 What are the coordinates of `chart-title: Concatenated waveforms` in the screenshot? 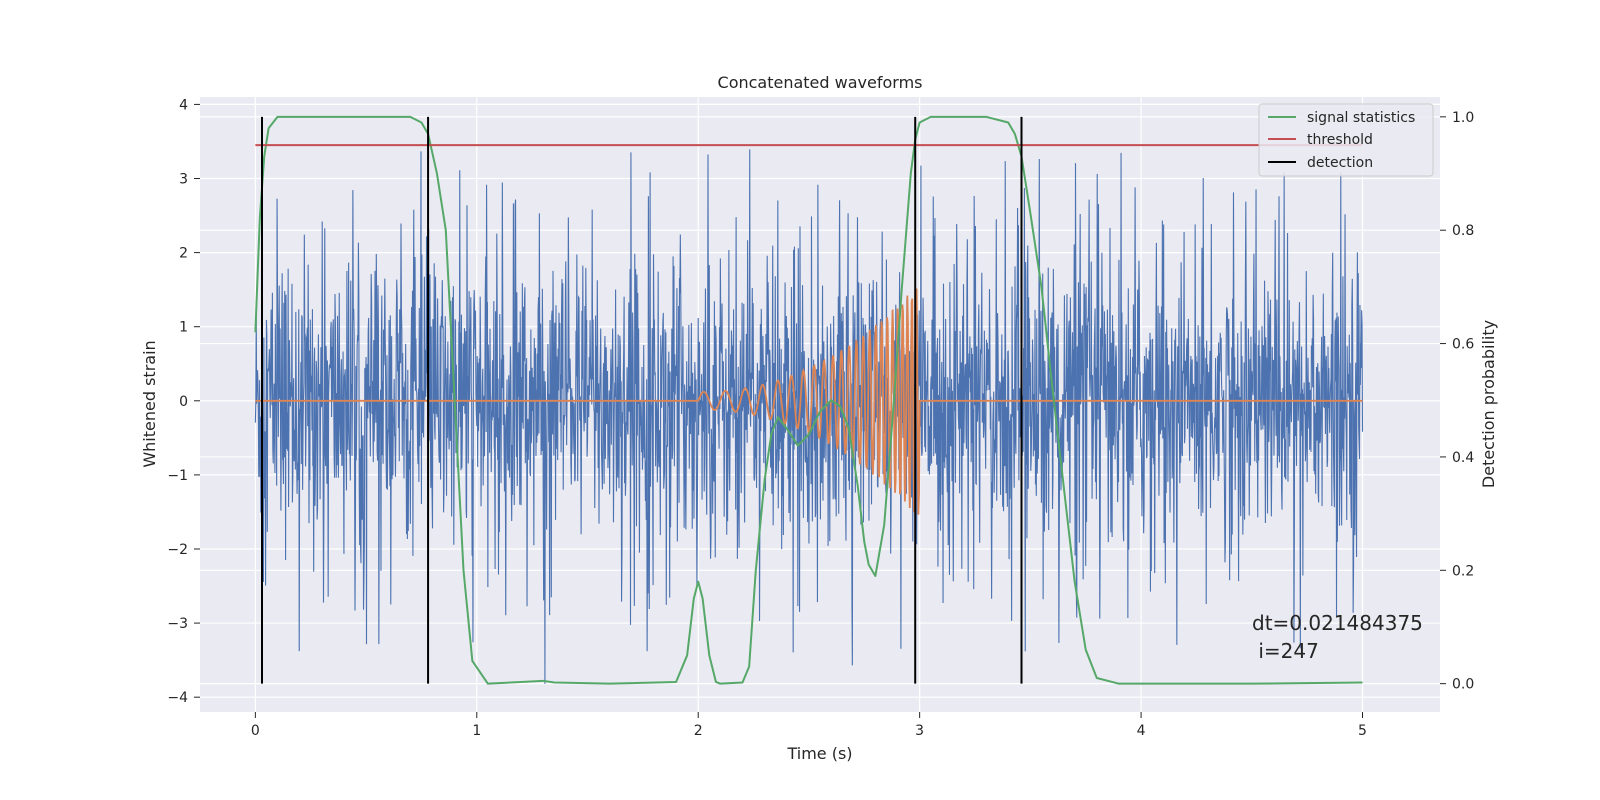 It's located at (820, 82).